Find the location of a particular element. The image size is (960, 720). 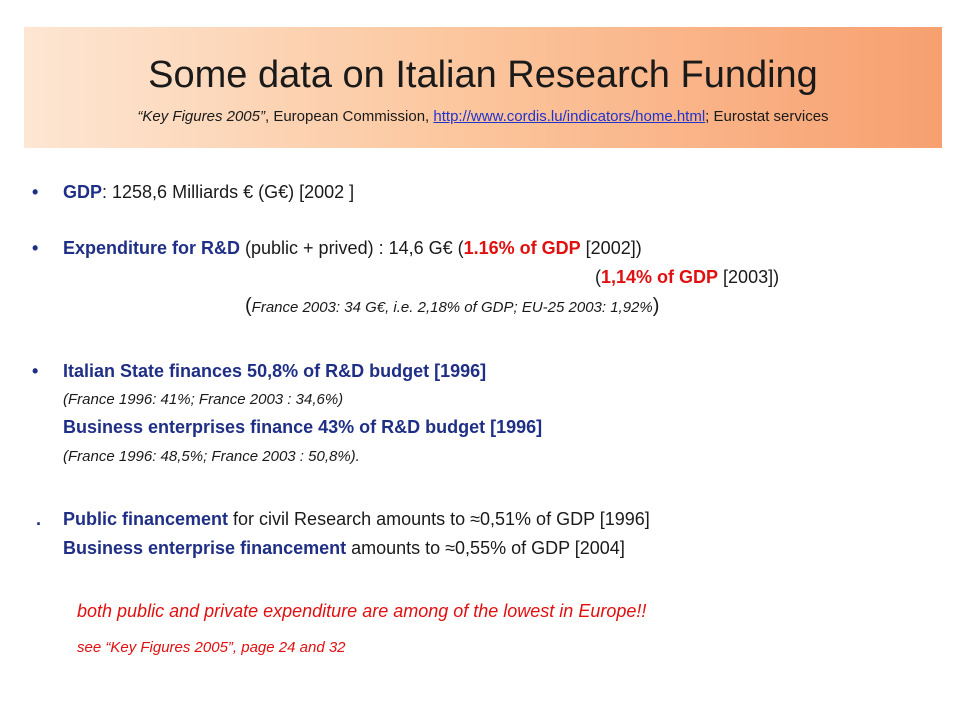

rd-rest: (public + prived) : 14,6 G€ ( is located at coordinates (352, 248).